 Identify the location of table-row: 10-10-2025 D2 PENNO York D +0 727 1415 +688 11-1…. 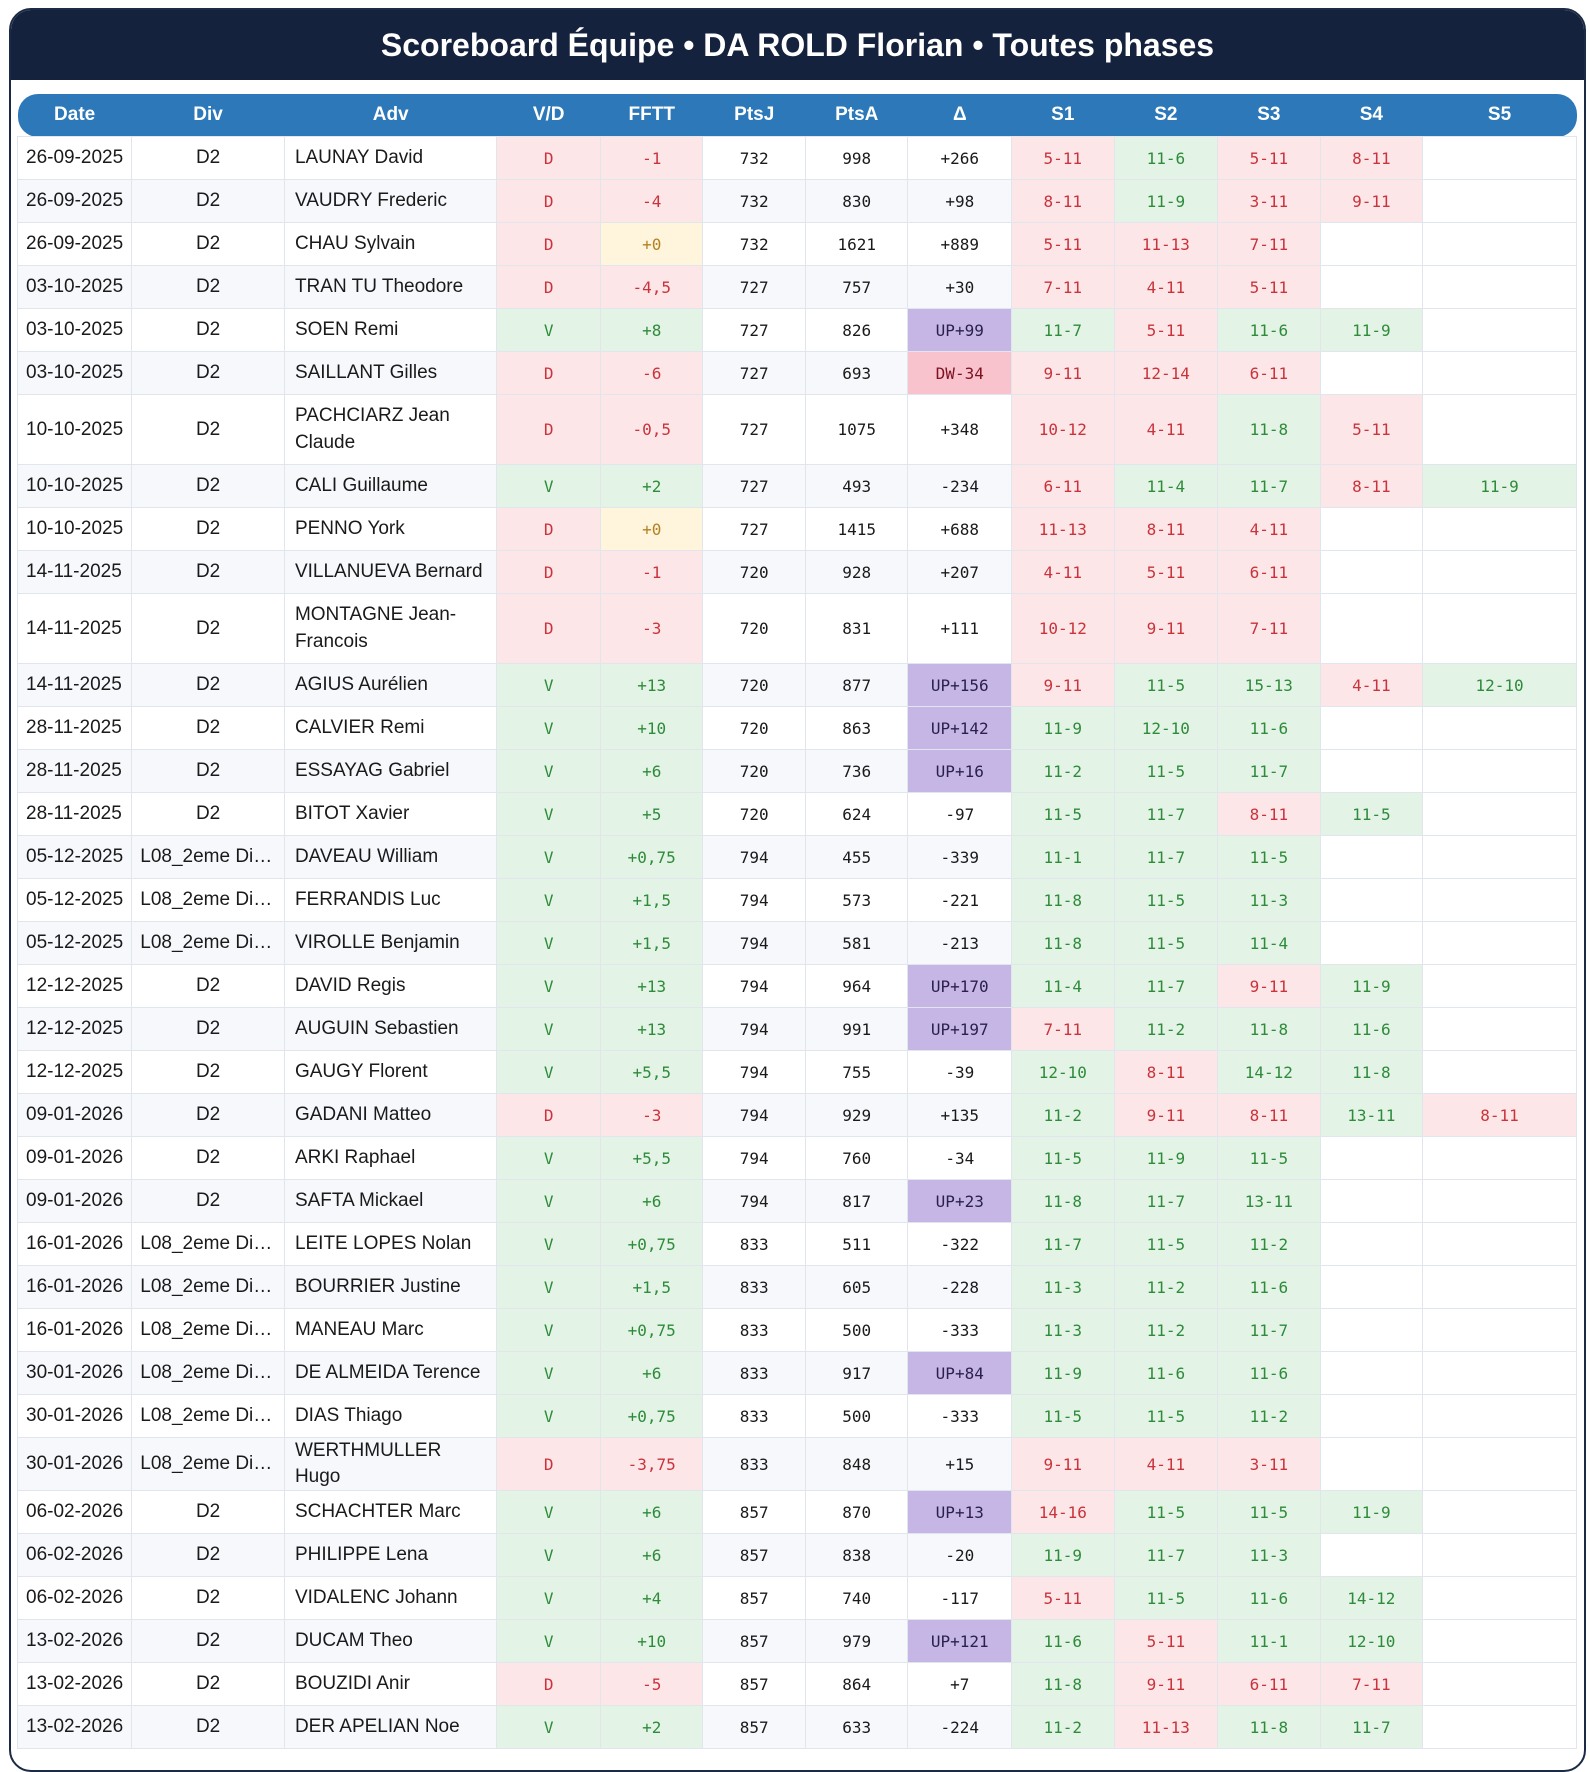
(796, 529).